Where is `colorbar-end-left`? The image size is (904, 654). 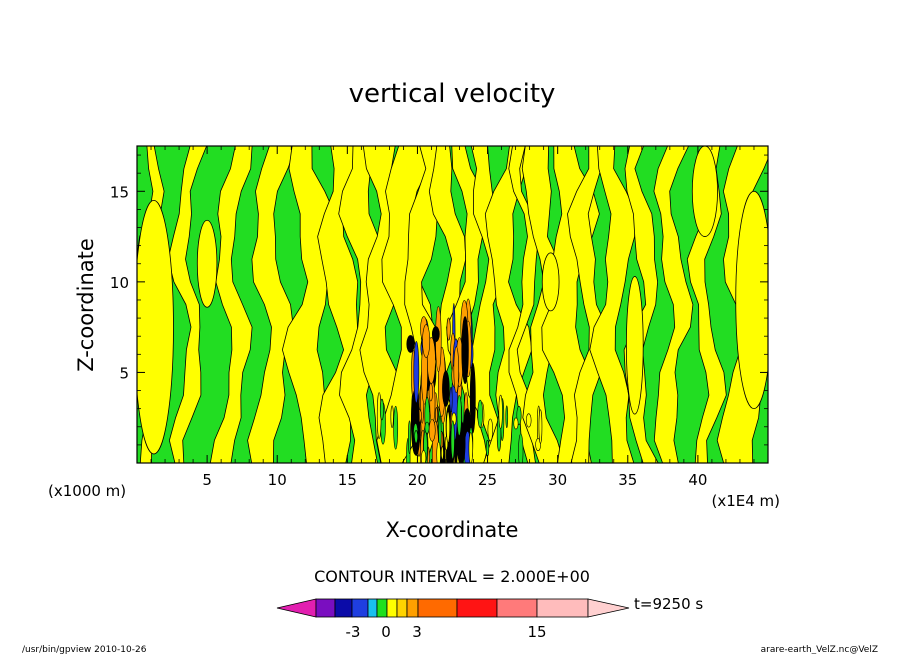
colorbar-end-left is located at coordinates (296, 608).